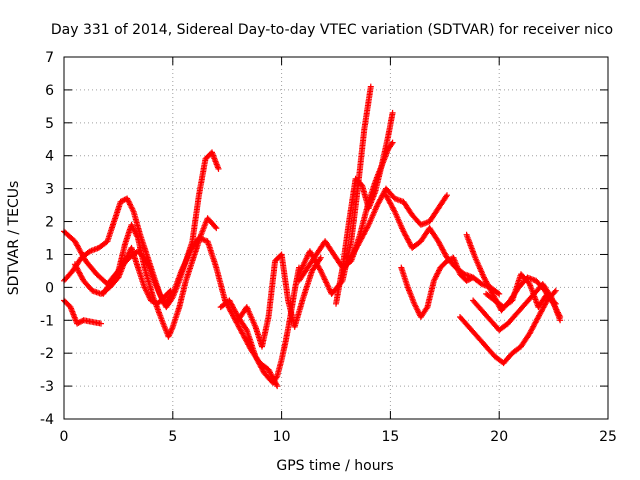  Describe the element at coordinates (279, 300) in the screenshot. I see `series-track-g` at that location.